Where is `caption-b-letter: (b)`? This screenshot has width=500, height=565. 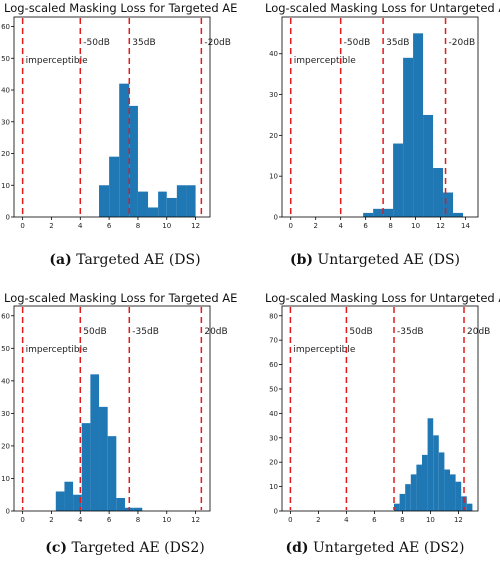
caption-b-letter: (b) is located at coordinates (301, 260).